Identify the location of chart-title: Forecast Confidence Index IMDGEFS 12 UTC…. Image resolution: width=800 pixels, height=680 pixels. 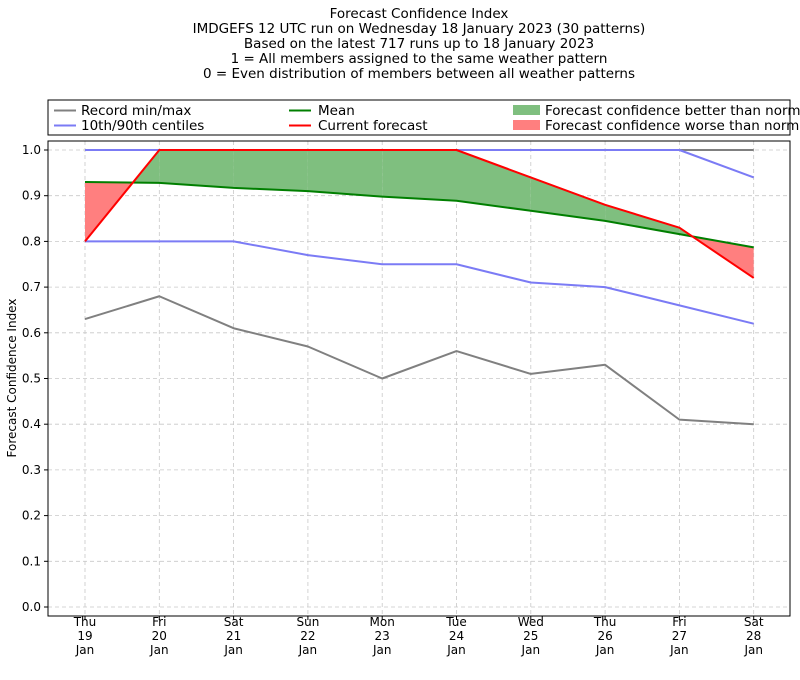
(419, 44).